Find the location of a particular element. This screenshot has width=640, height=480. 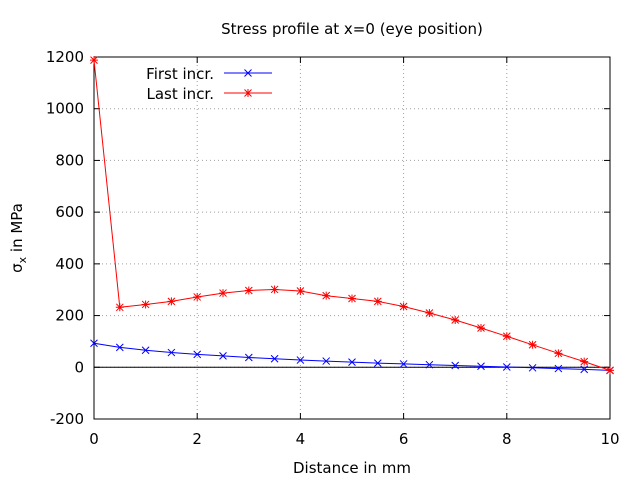

y-tick-labels: -200 0 200 400 600 800 1000 1200 is located at coordinates (65, 238).